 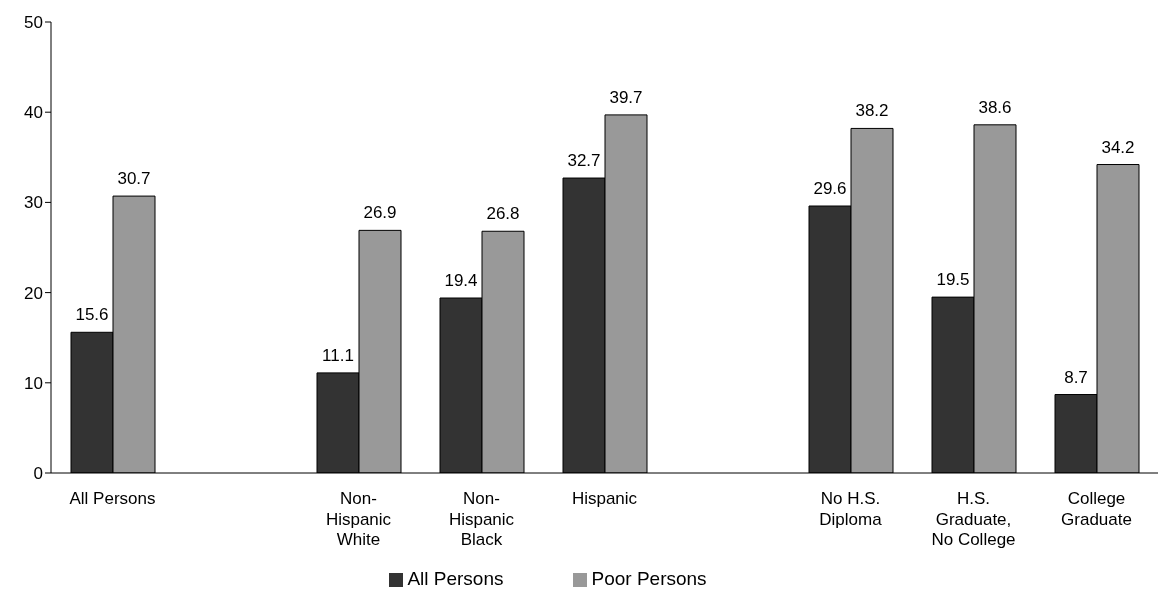 What do you see at coordinates (1096, 509) in the screenshot?
I see `x-tick-label: College Graduate` at bounding box center [1096, 509].